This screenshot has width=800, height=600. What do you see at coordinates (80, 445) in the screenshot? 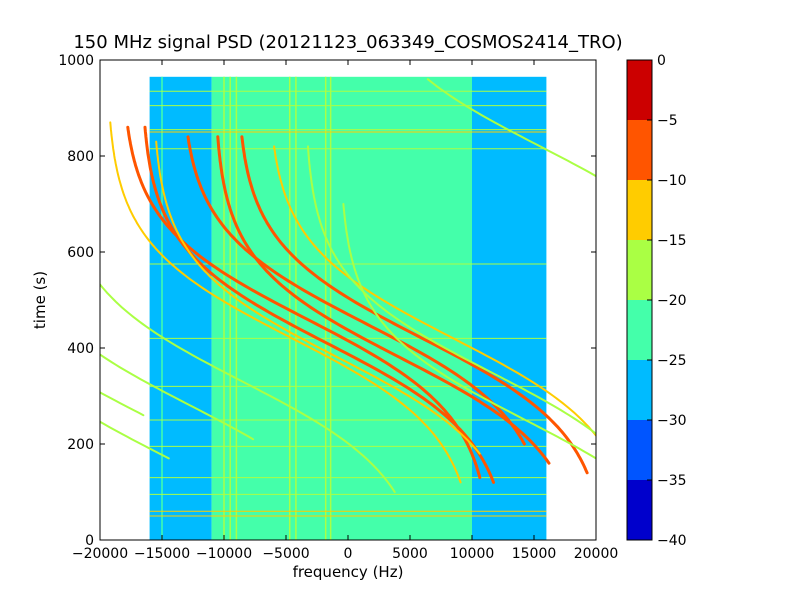
I see `y-tick-label: 200` at bounding box center [80, 445].